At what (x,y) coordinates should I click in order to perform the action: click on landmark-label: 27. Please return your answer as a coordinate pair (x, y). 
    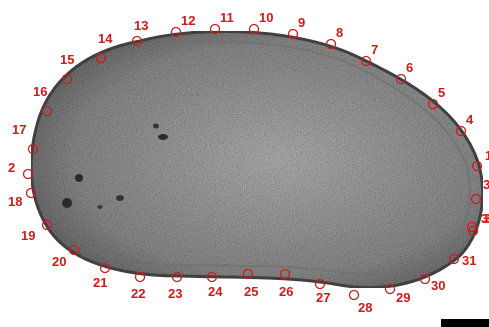
    Looking at the image, I should click on (323, 297).